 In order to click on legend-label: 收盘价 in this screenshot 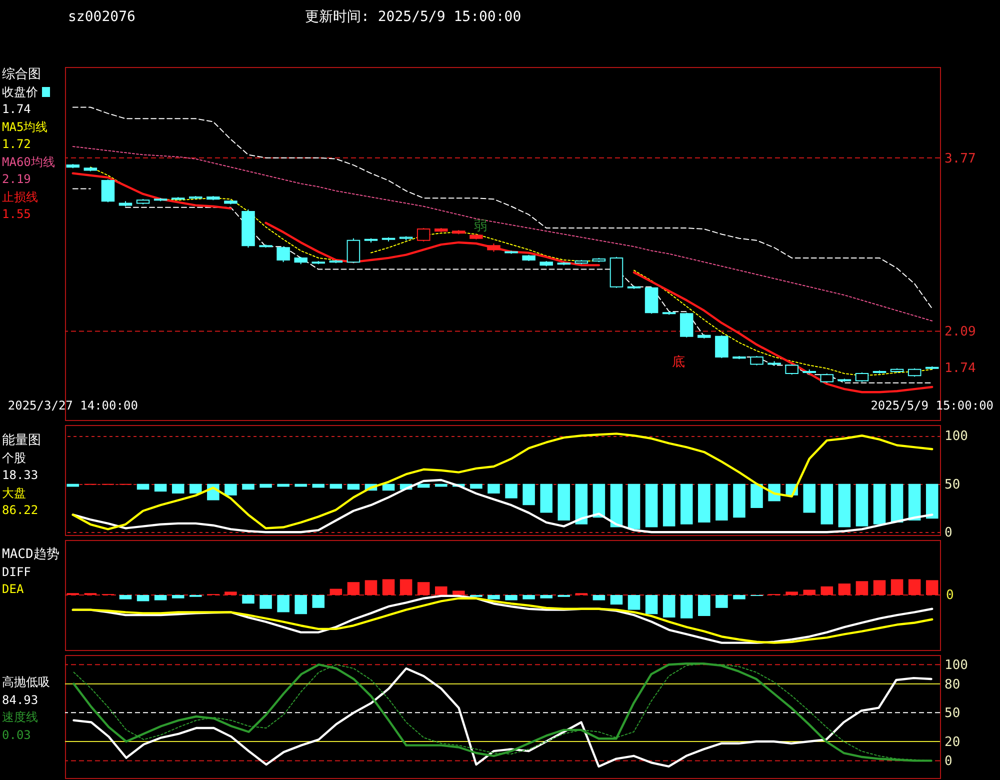, I will do `click(20, 92)`.